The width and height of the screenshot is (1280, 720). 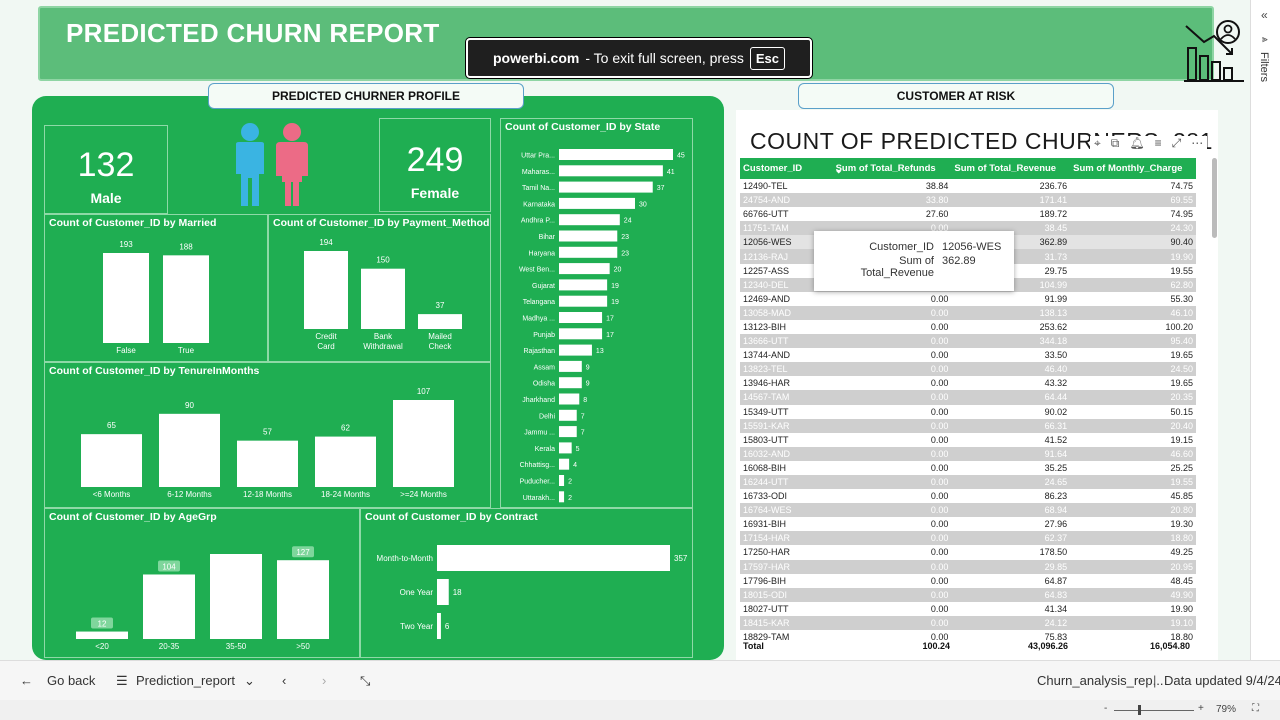 What do you see at coordinates (968, 594) in the screenshot?
I see `table-row: 18015-ODI 0.00 64.83 49.90` at bounding box center [968, 594].